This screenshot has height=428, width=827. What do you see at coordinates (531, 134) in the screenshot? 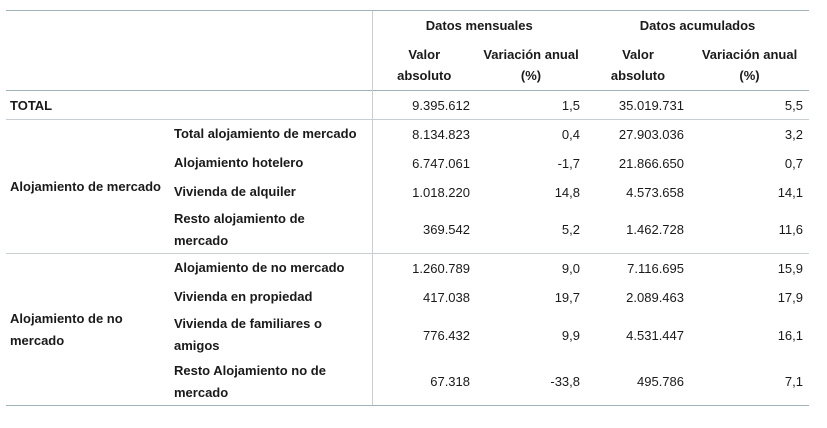
I see `monthly-variation: 0,4` at bounding box center [531, 134].